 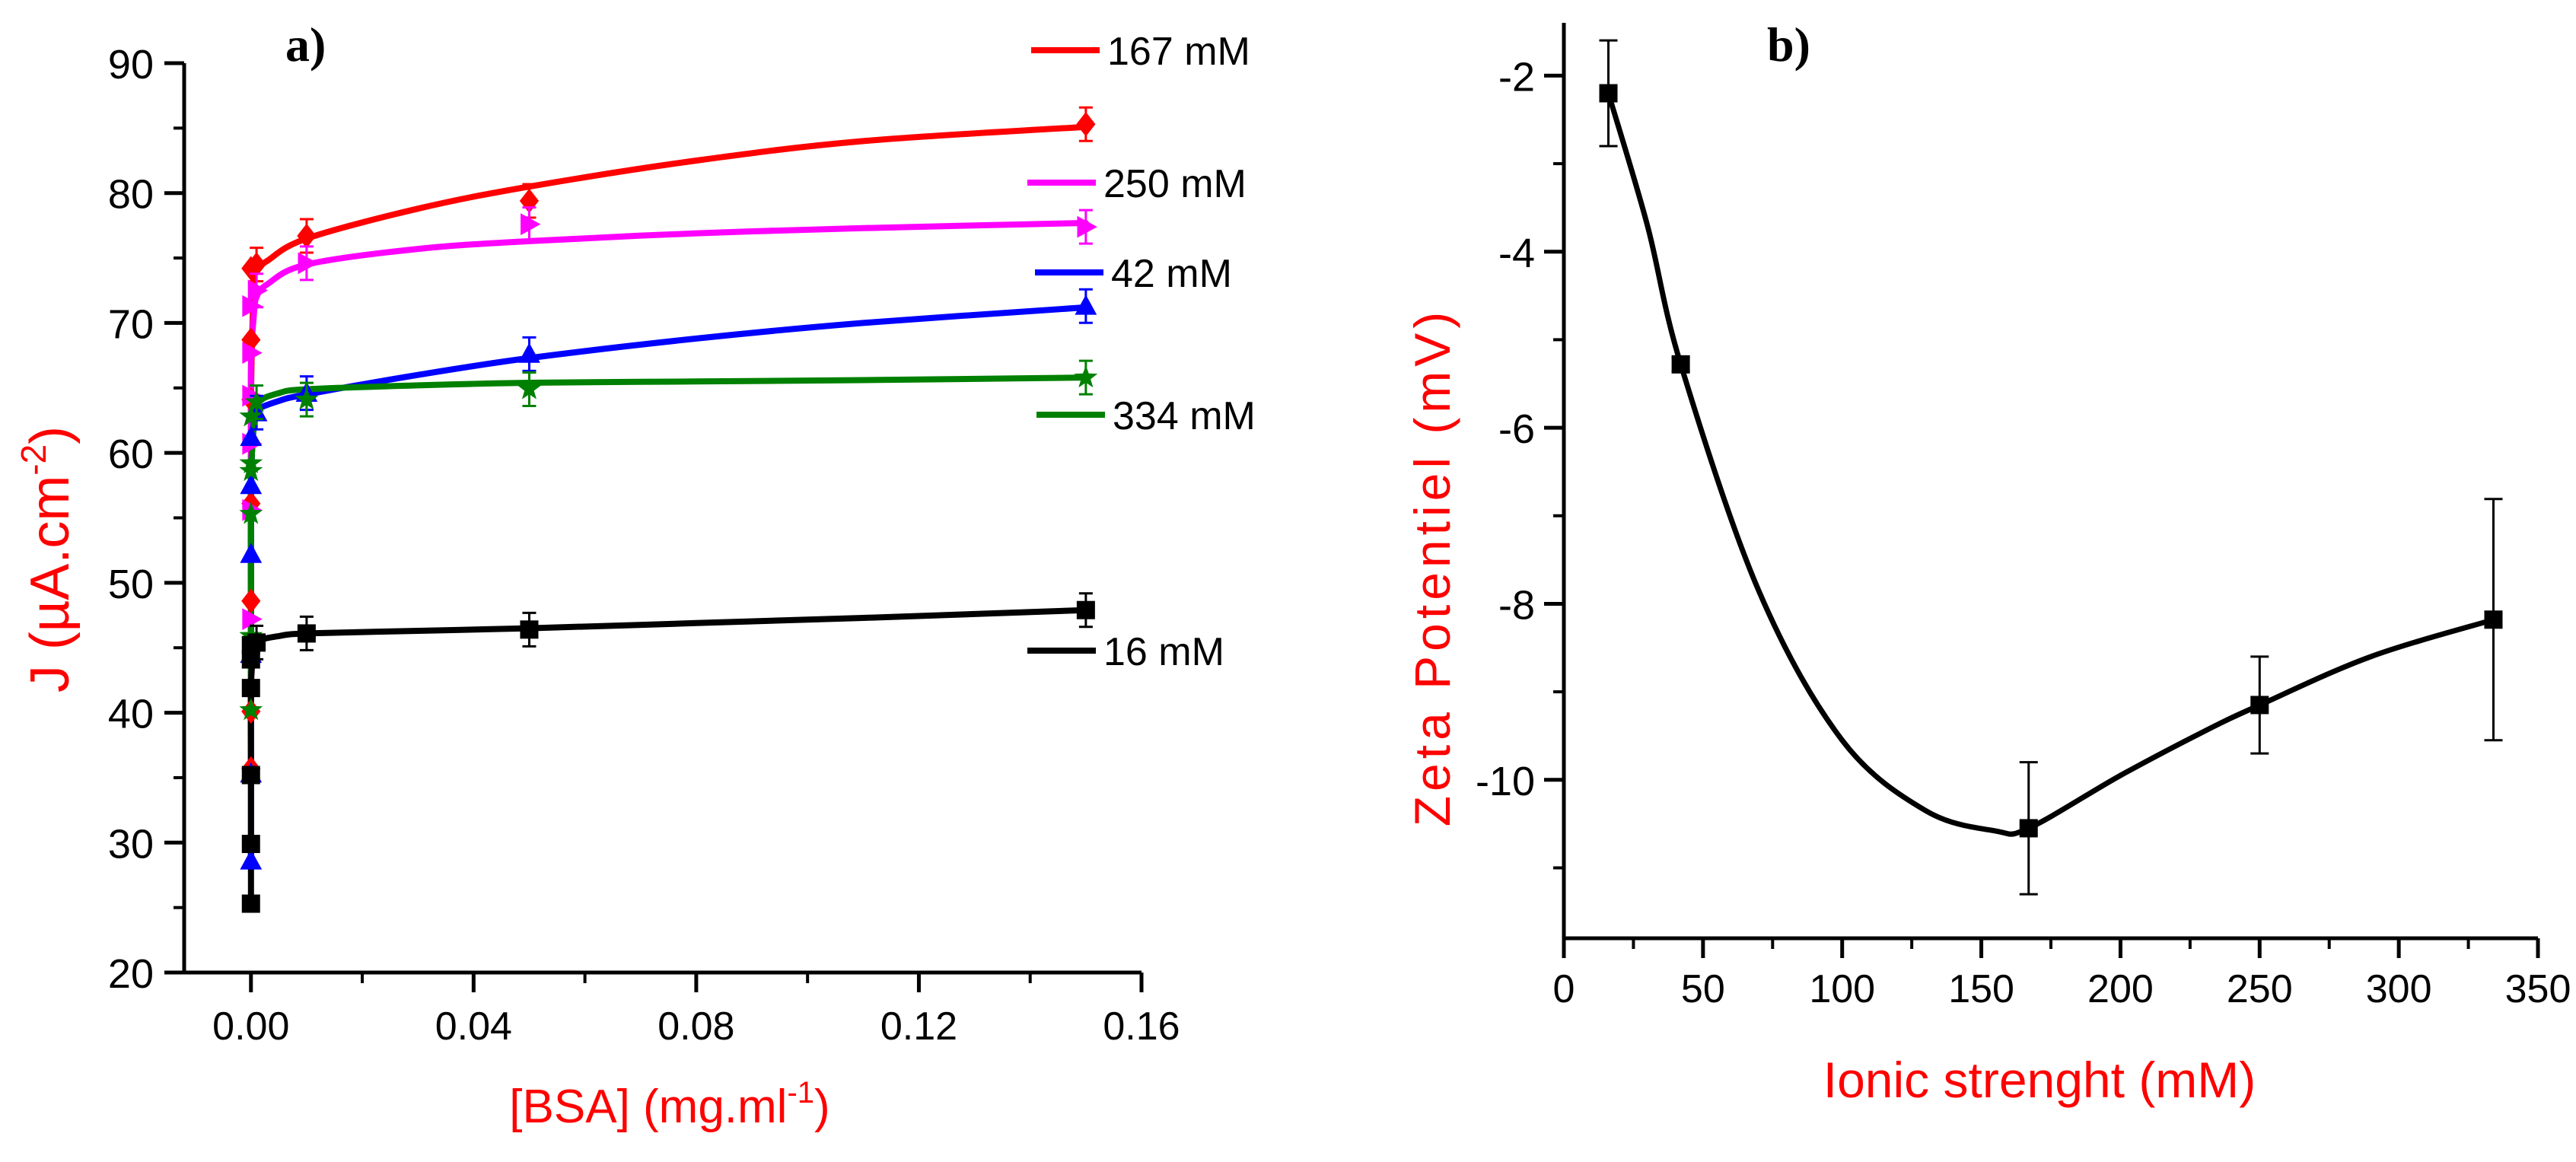 I want to click on panel-b-x-tick-label: 150, so click(x=1981, y=989).